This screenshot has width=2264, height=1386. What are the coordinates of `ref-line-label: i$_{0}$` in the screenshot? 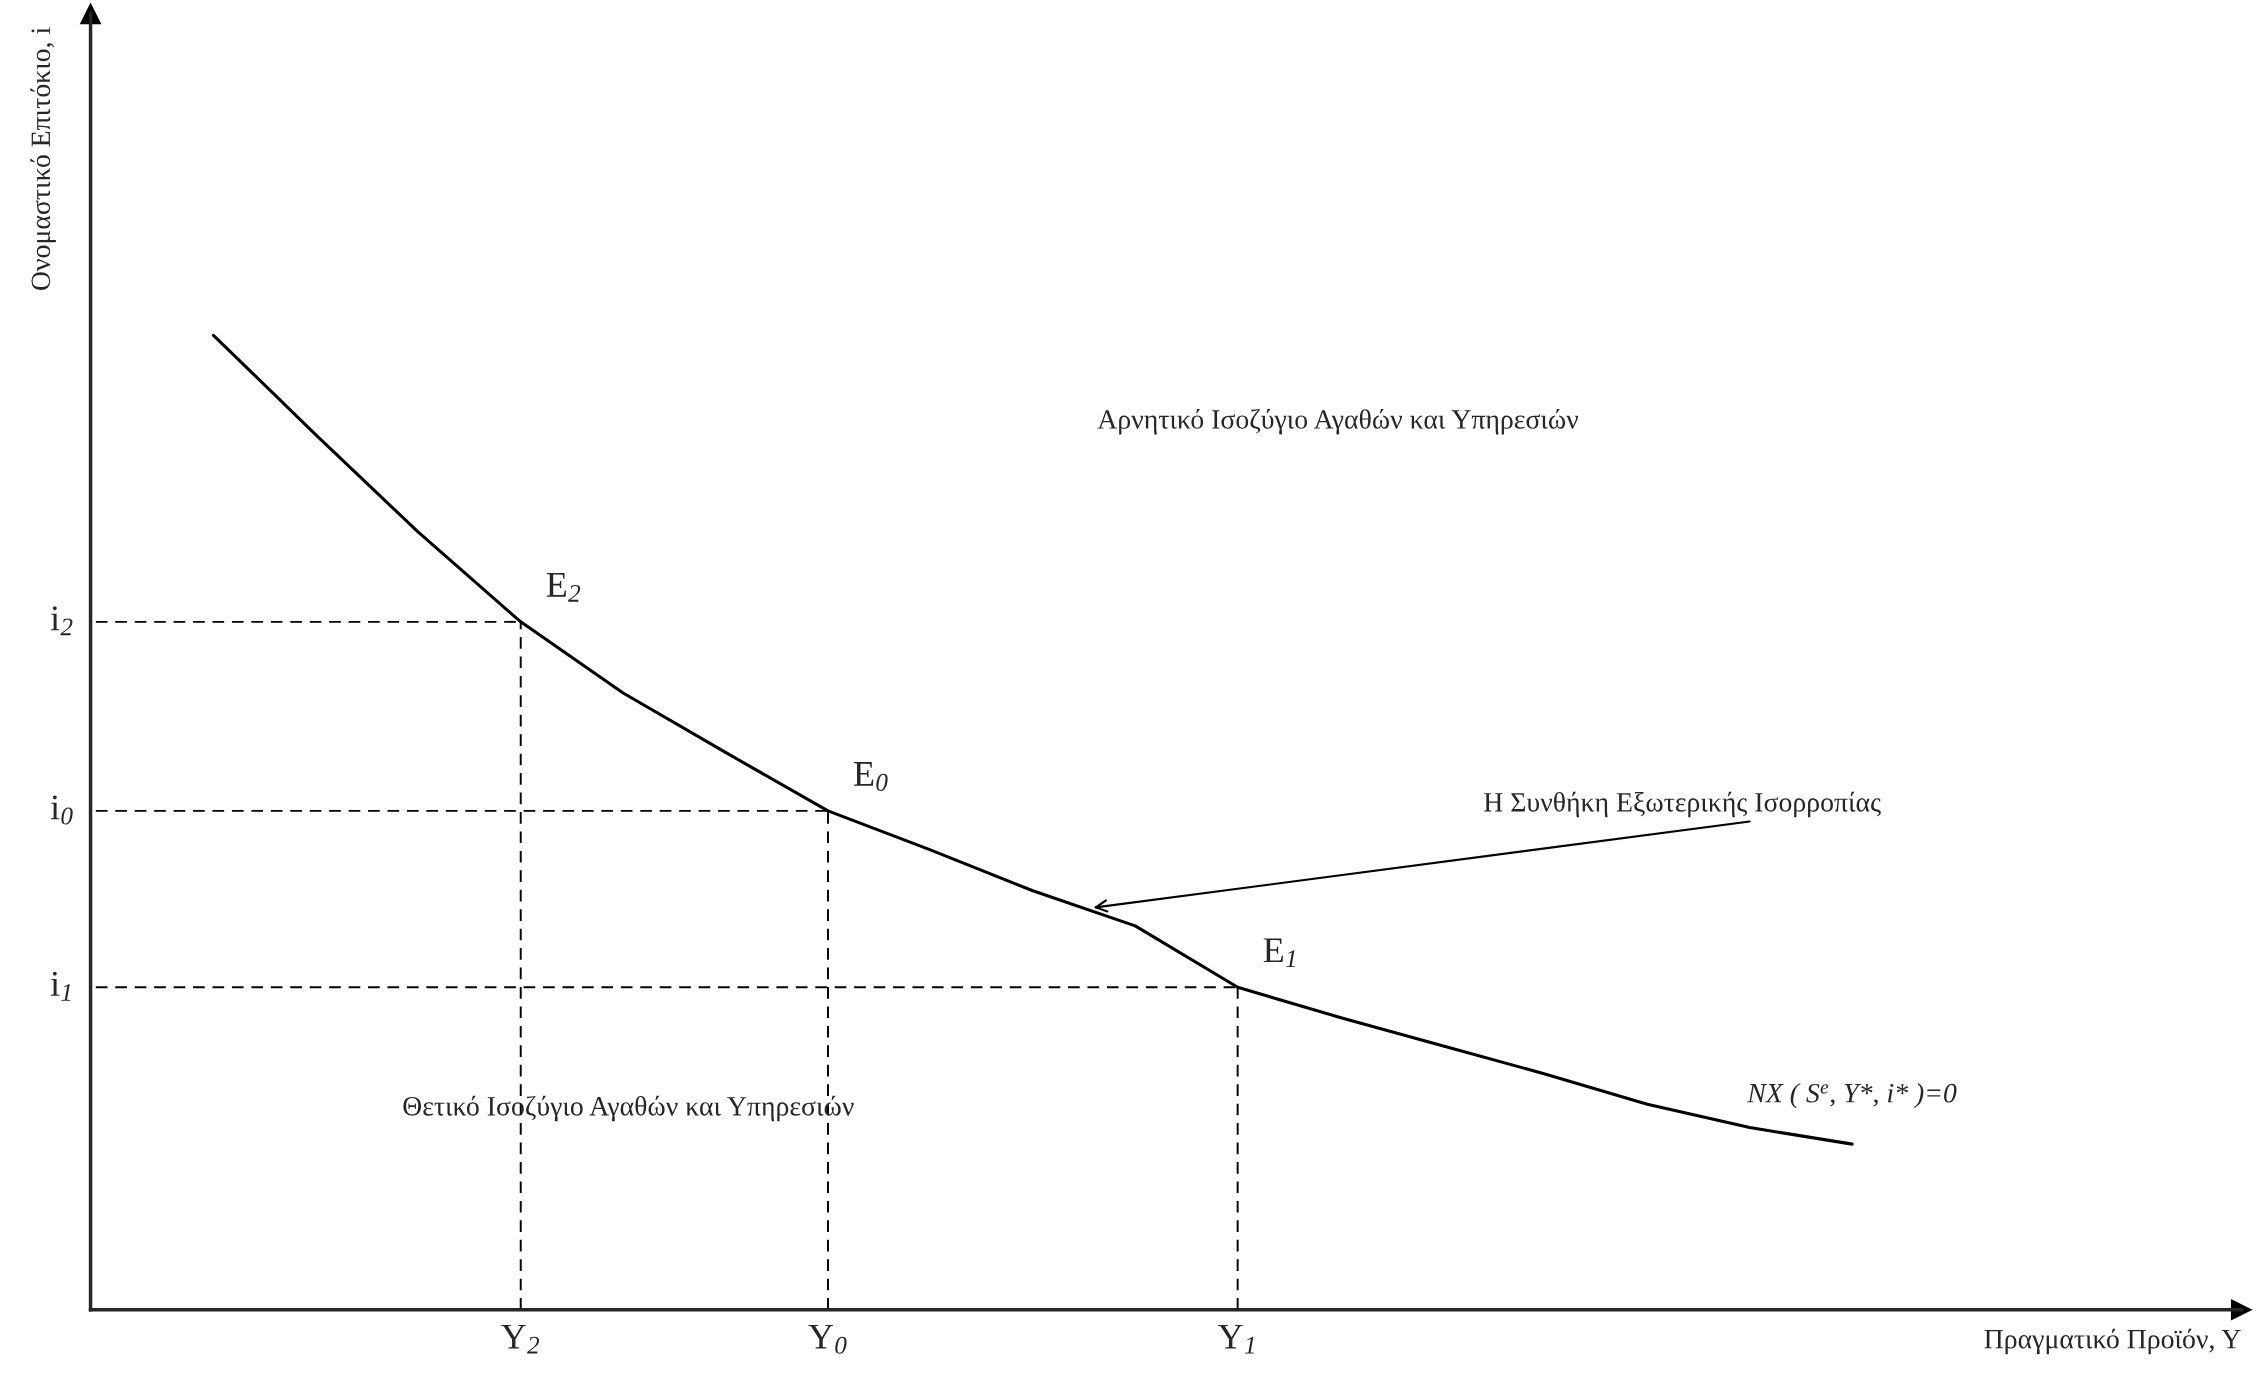 It's located at (61, 810).